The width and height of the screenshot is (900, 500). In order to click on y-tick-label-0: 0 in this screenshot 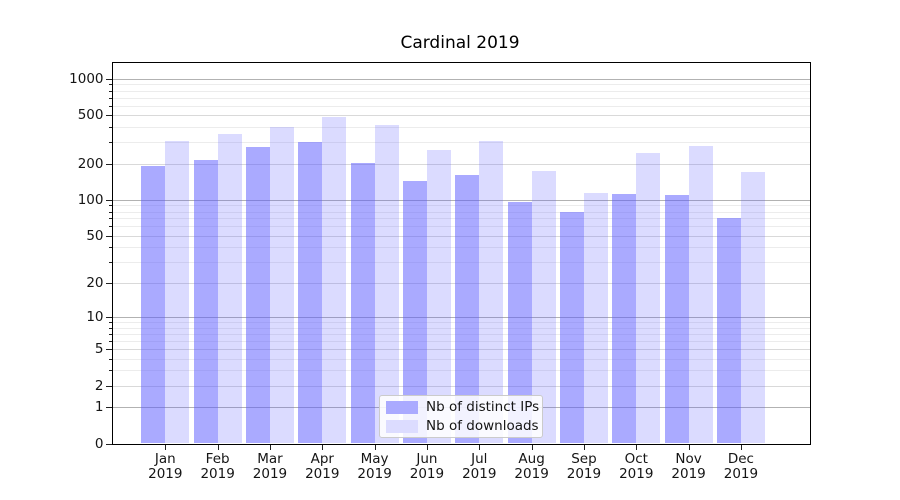, I will do `click(99, 443)`.